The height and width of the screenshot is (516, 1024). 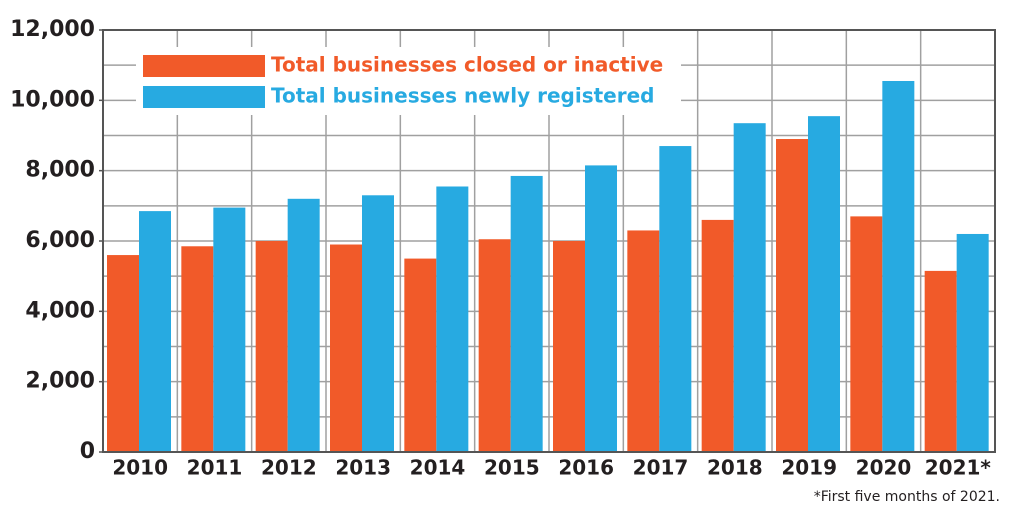 What do you see at coordinates (809, 468) in the screenshot?
I see `x-tick-label: 2019` at bounding box center [809, 468].